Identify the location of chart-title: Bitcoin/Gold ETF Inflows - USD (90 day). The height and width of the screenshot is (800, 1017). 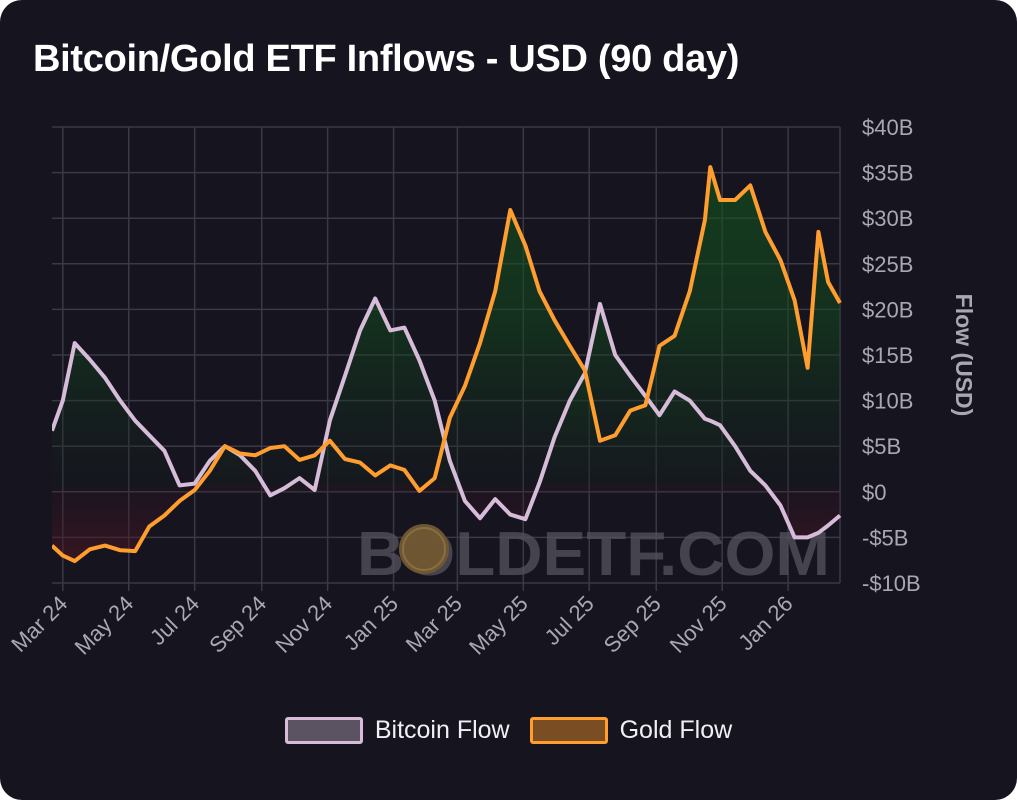
(386, 59).